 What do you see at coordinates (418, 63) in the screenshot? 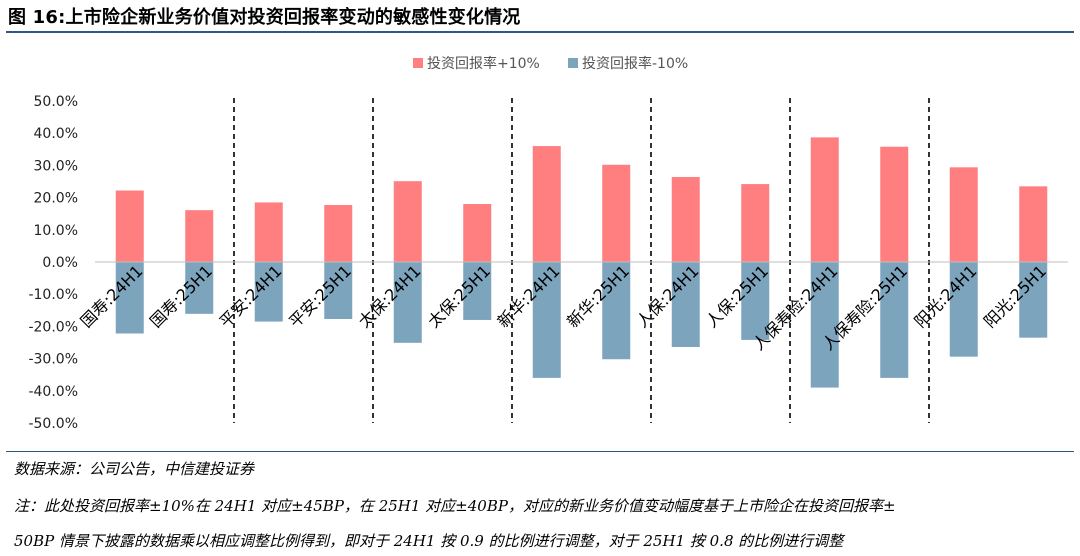
I see `legend-swatch-positive` at bounding box center [418, 63].